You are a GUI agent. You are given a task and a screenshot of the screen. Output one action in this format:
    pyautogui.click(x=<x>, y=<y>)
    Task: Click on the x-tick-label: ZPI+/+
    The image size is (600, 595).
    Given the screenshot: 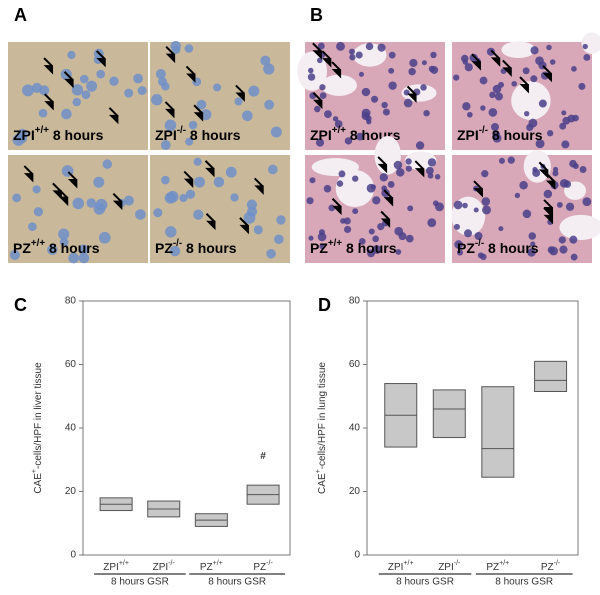 What is the action you would take?
    pyautogui.click(x=401, y=566)
    